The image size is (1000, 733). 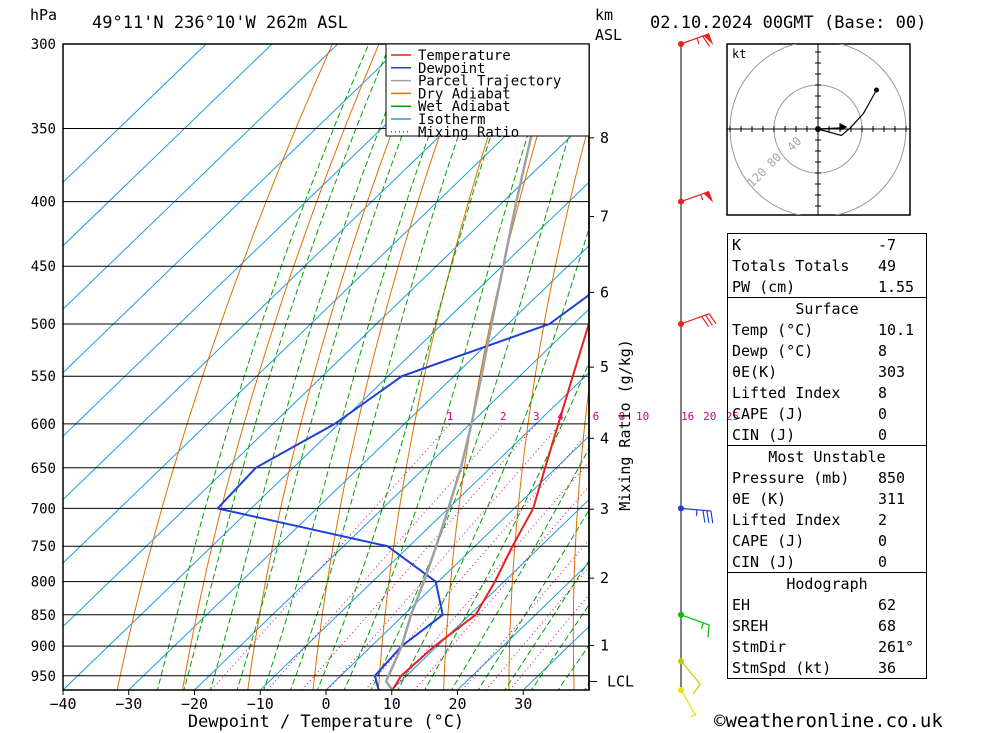 I want to click on mixing-ratio-label: 16, so click(x=687, y=416).